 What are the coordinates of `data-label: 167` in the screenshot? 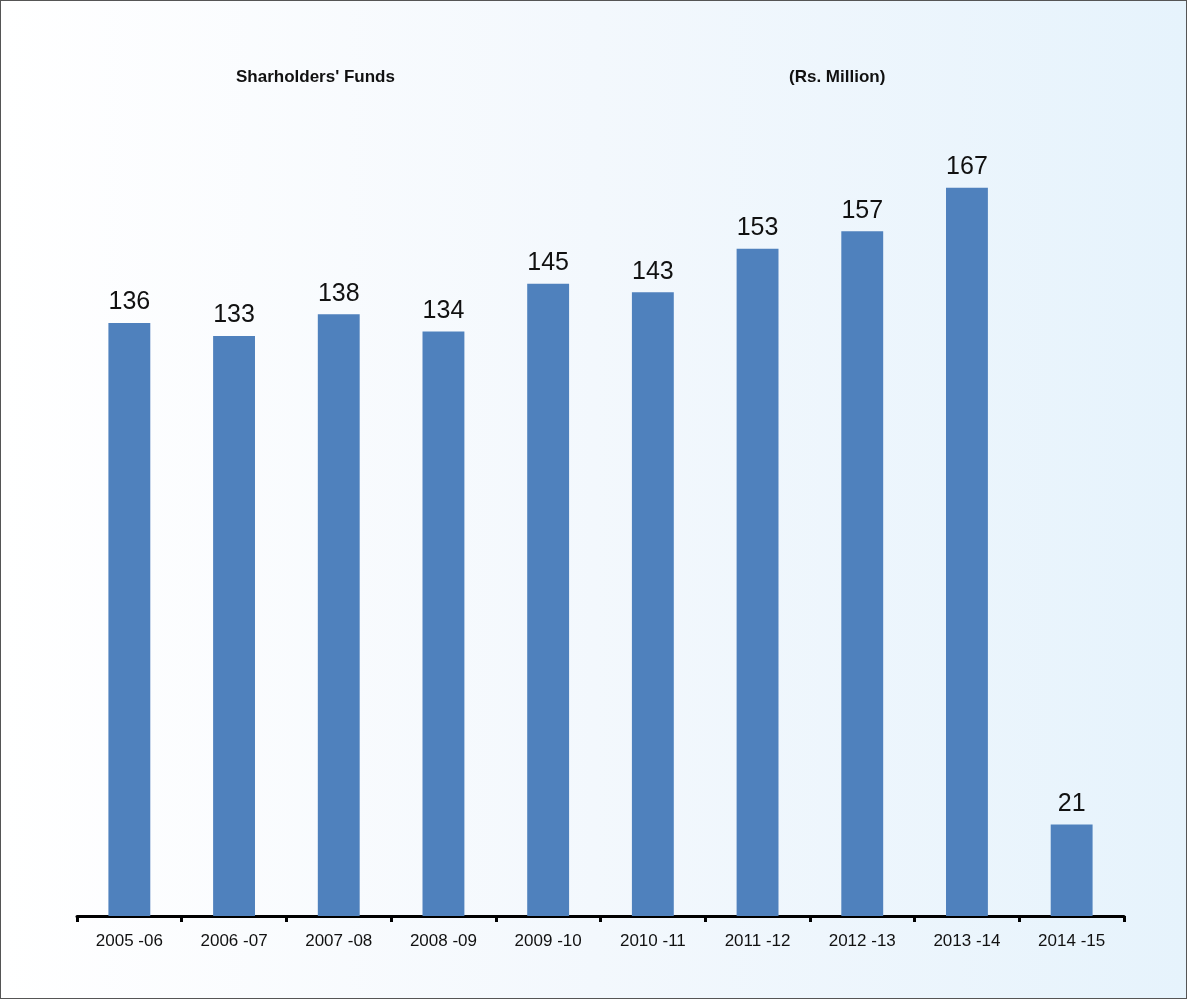 It's located at (967, 165).